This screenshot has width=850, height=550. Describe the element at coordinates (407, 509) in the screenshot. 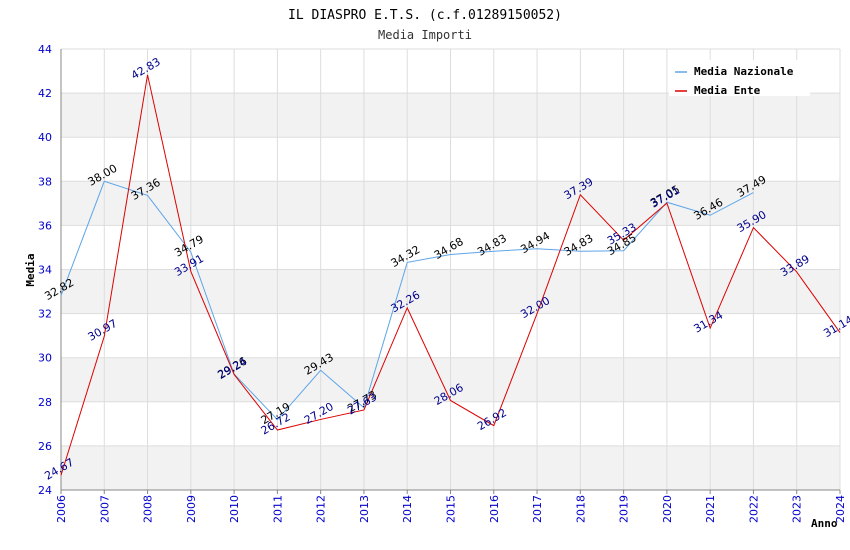

I see `x-tick-label: 2014` at that location.